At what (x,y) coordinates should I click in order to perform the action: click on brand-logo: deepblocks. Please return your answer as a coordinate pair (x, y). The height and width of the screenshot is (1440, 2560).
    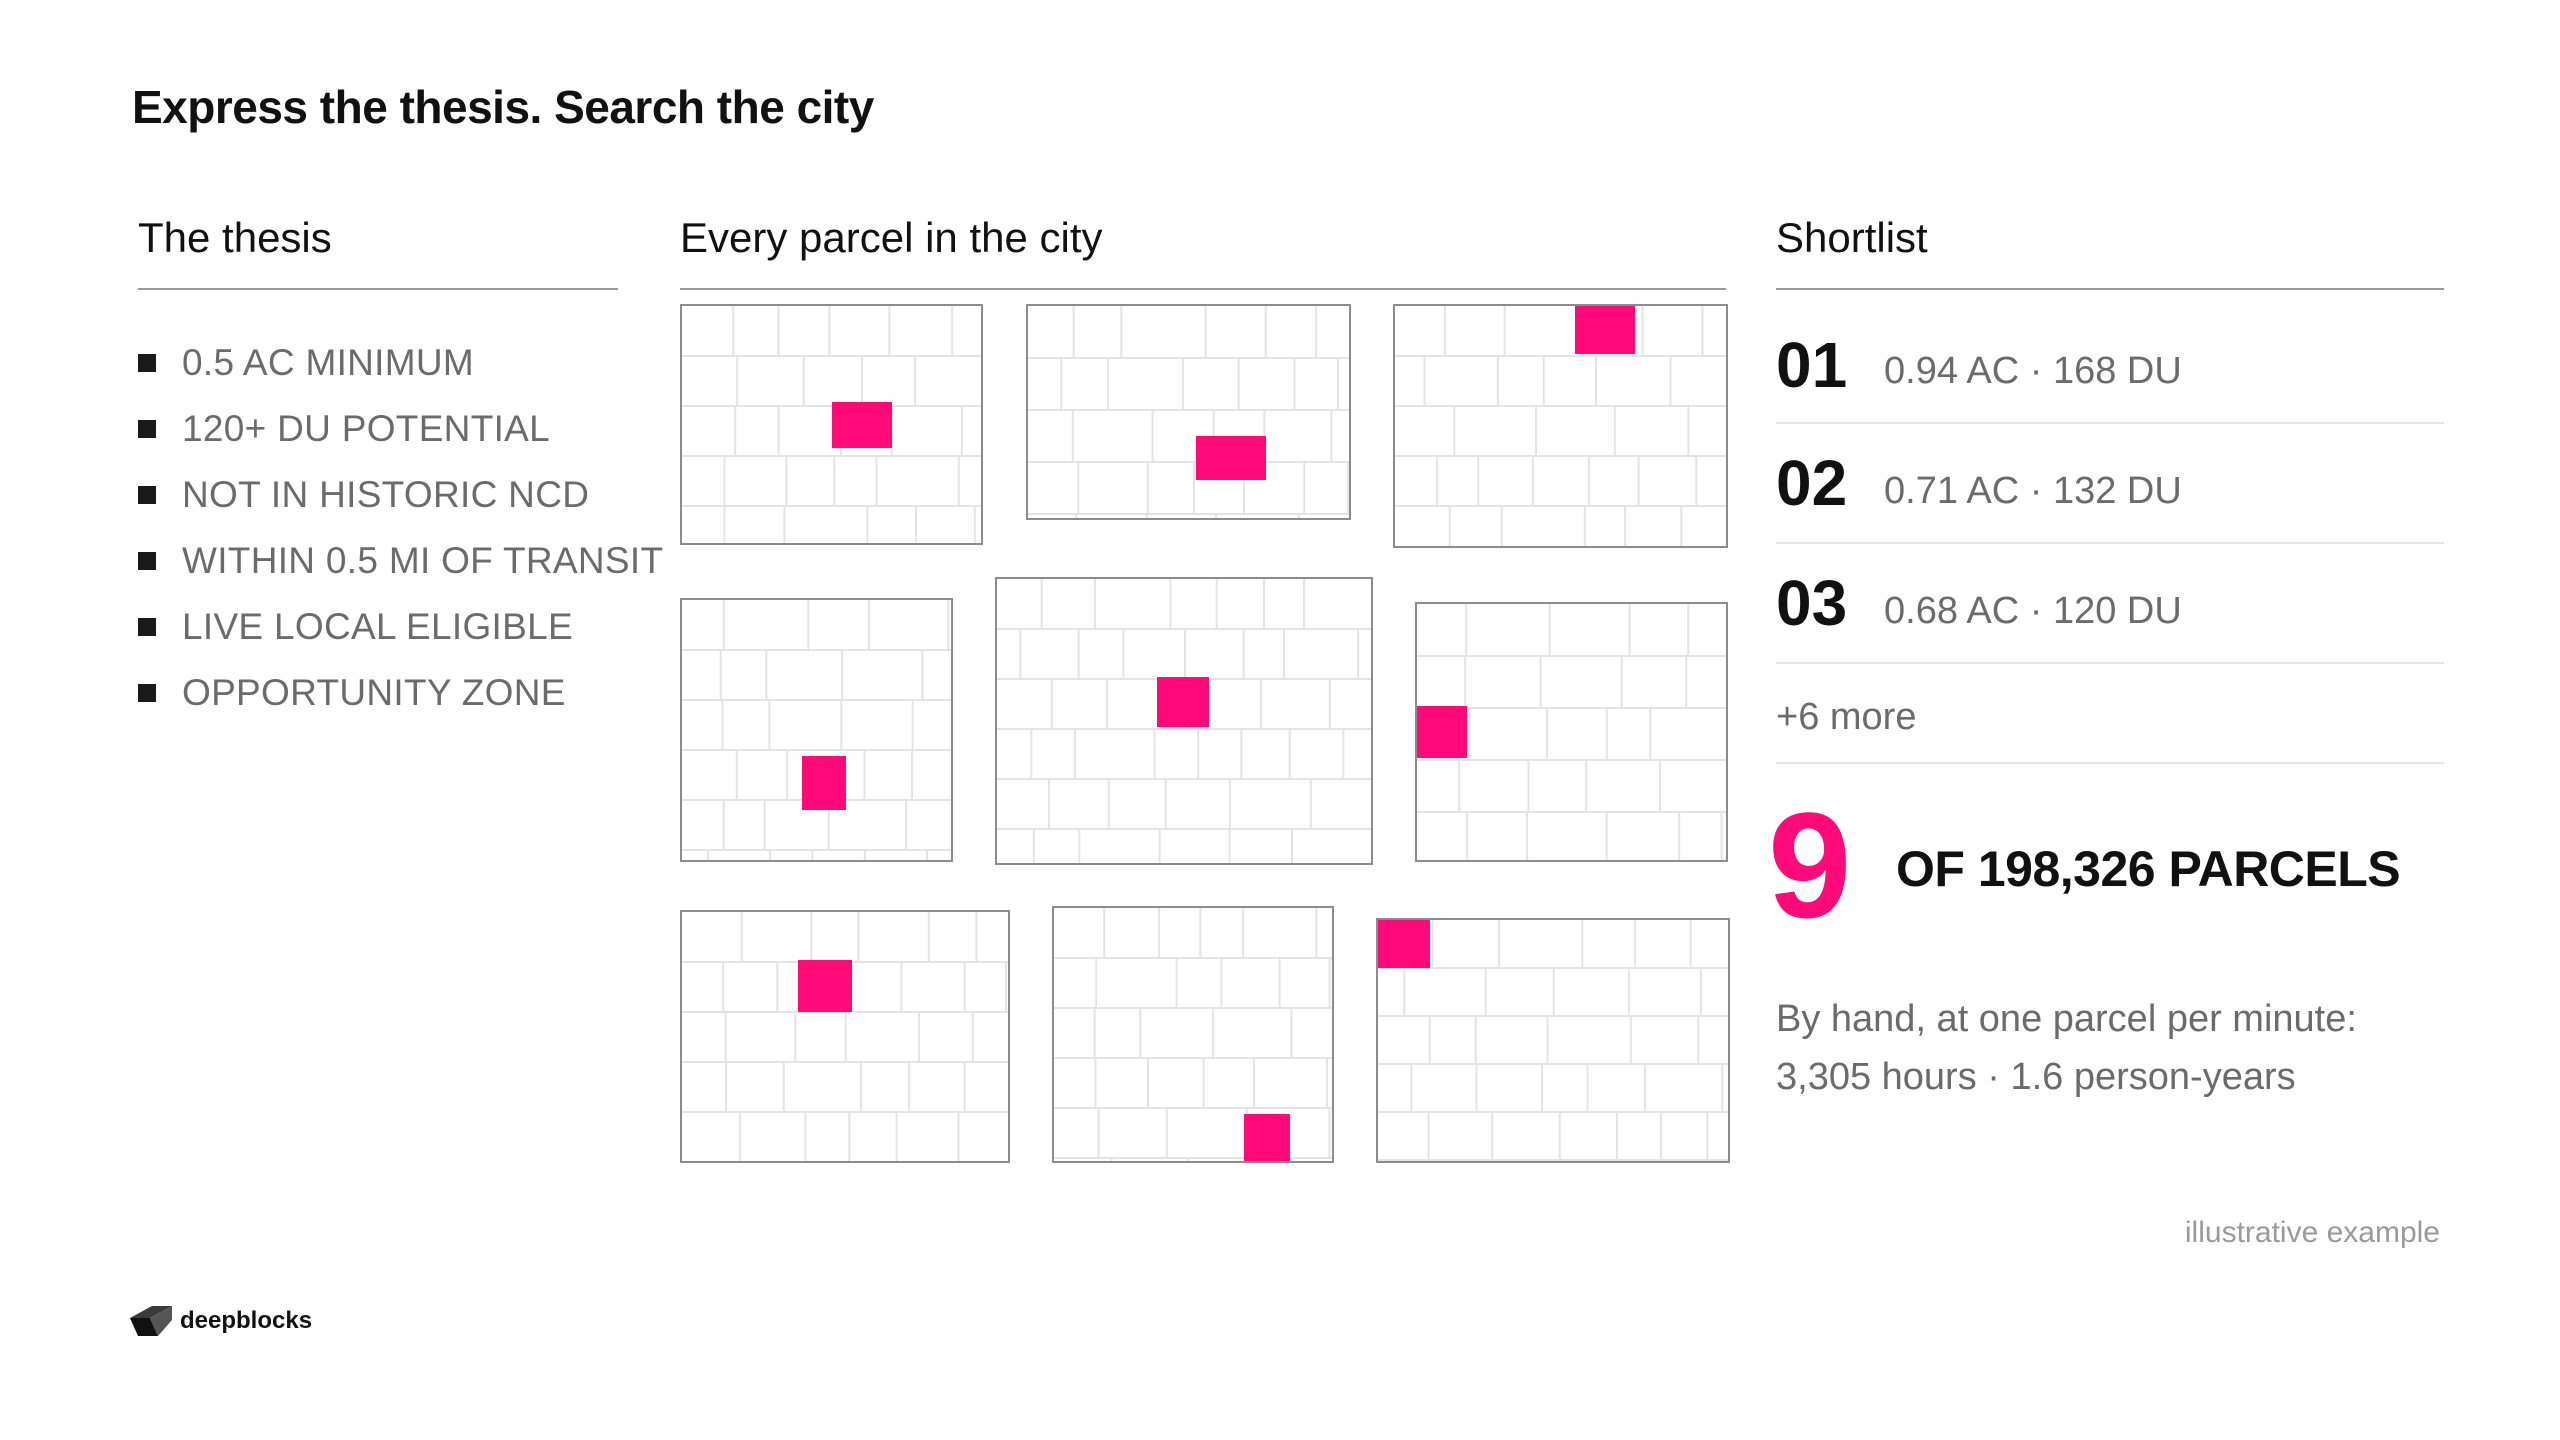
    Looking at the image, I should click on (221, 1321).